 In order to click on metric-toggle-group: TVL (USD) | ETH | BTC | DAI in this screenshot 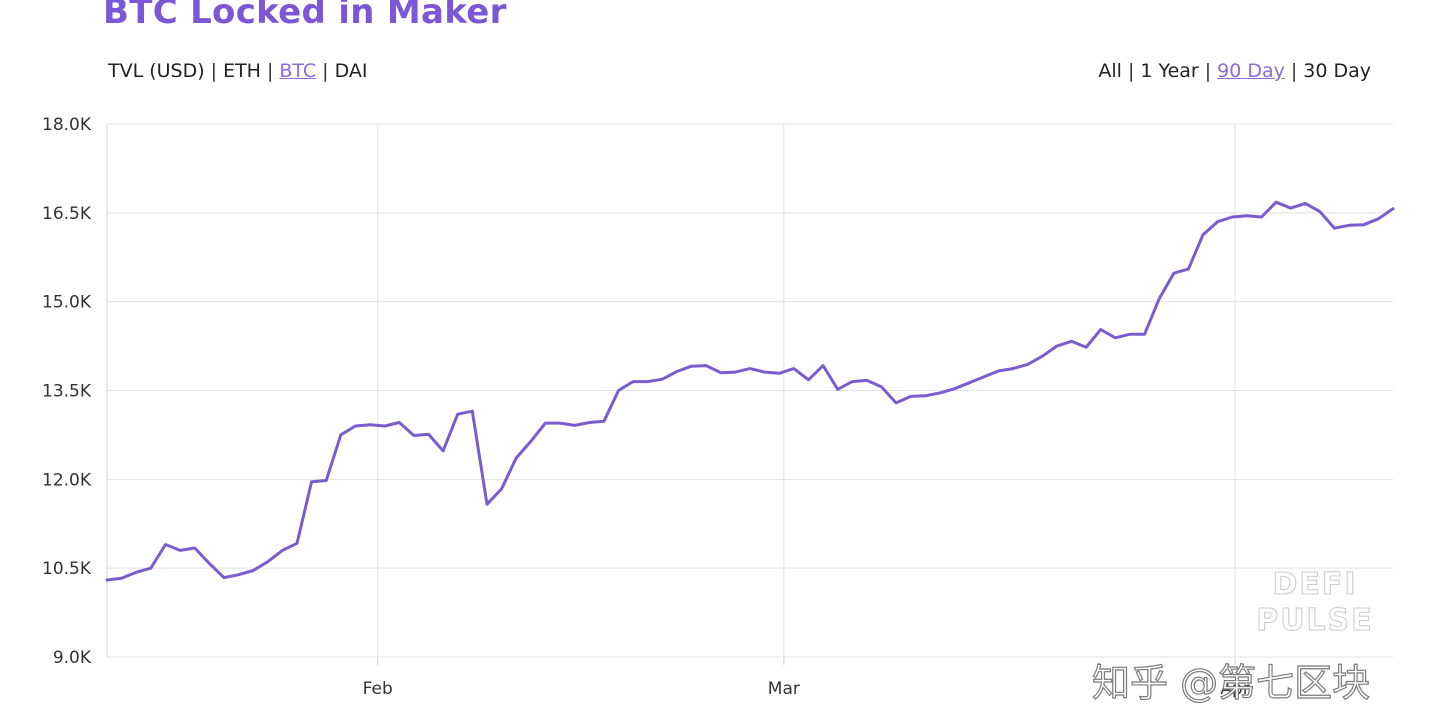, I will do `click(237, 71)`.